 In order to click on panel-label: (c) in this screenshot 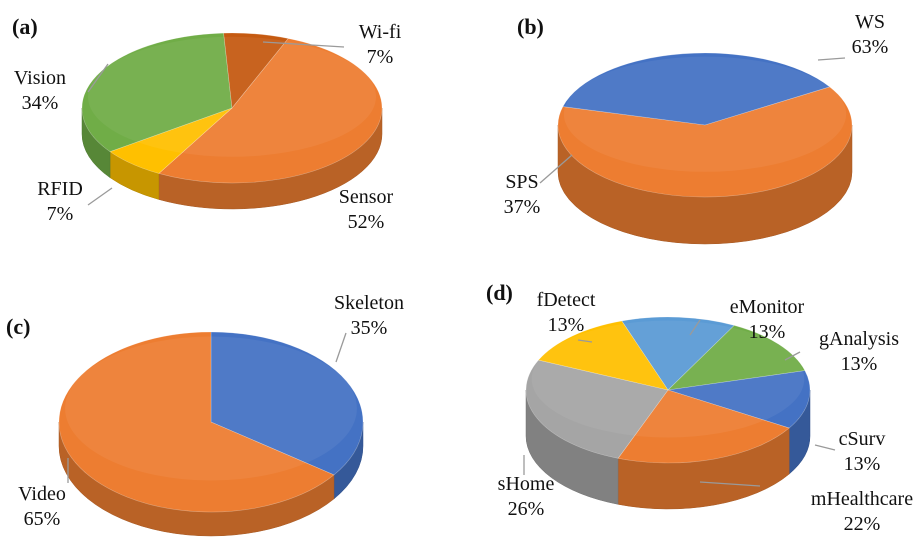, I will do `click(18, 326)`.